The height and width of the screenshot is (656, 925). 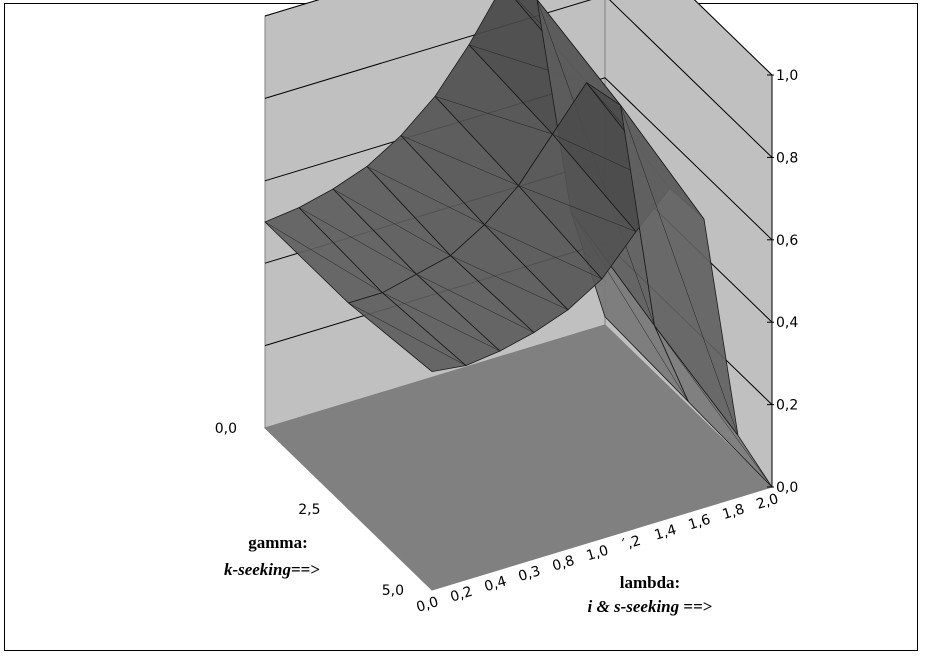 I want to click on gamma-axis-subtitle: k-seeking==>, so click(x=272, y=569).